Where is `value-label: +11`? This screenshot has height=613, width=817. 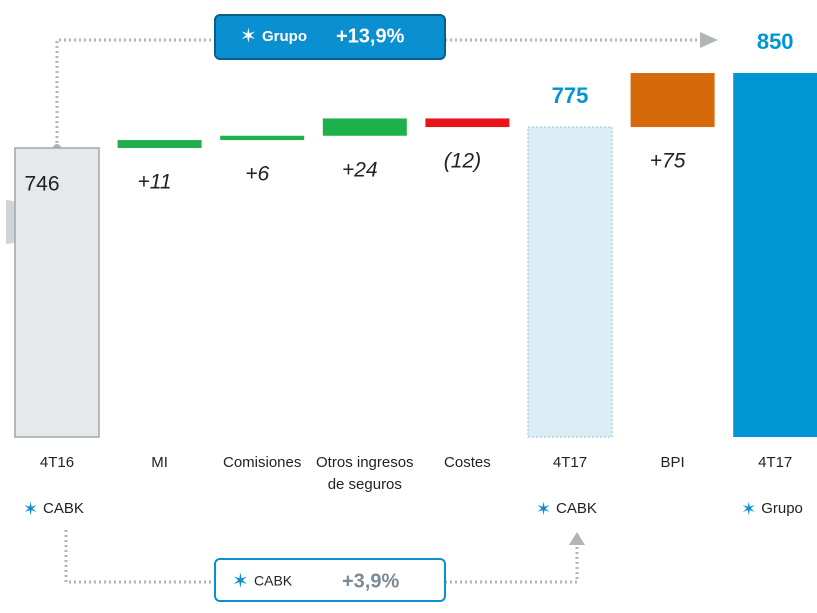
value-label: +11 is located at coordinates (155, 182).